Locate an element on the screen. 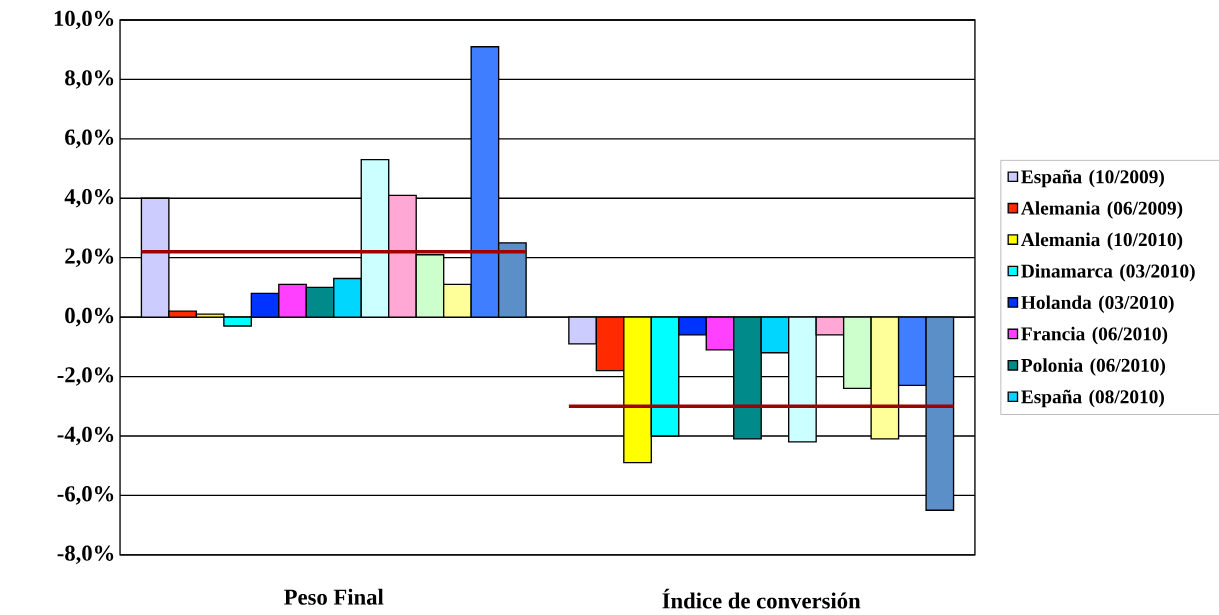 The width and height of the screenshot is (1219, 615). y-tick-label: 2,0% is located at coordinates (89, 258).